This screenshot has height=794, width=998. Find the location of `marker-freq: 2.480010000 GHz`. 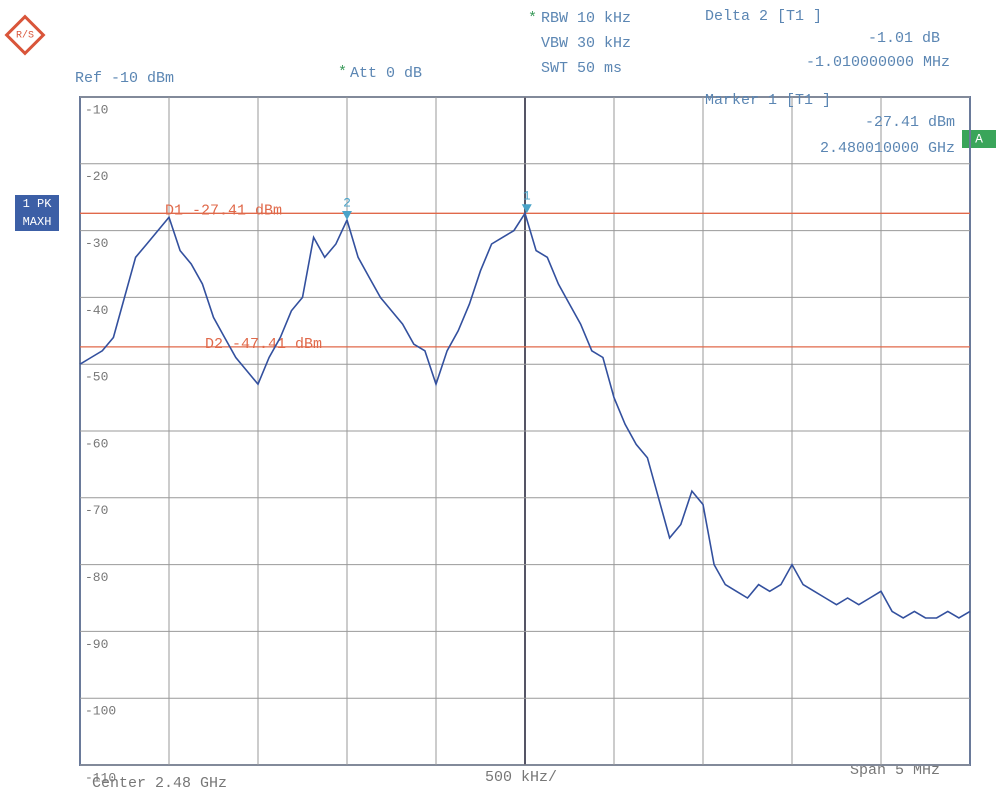

marker-freq: 2.480010000 GHz is located at coordinates (887, 148).